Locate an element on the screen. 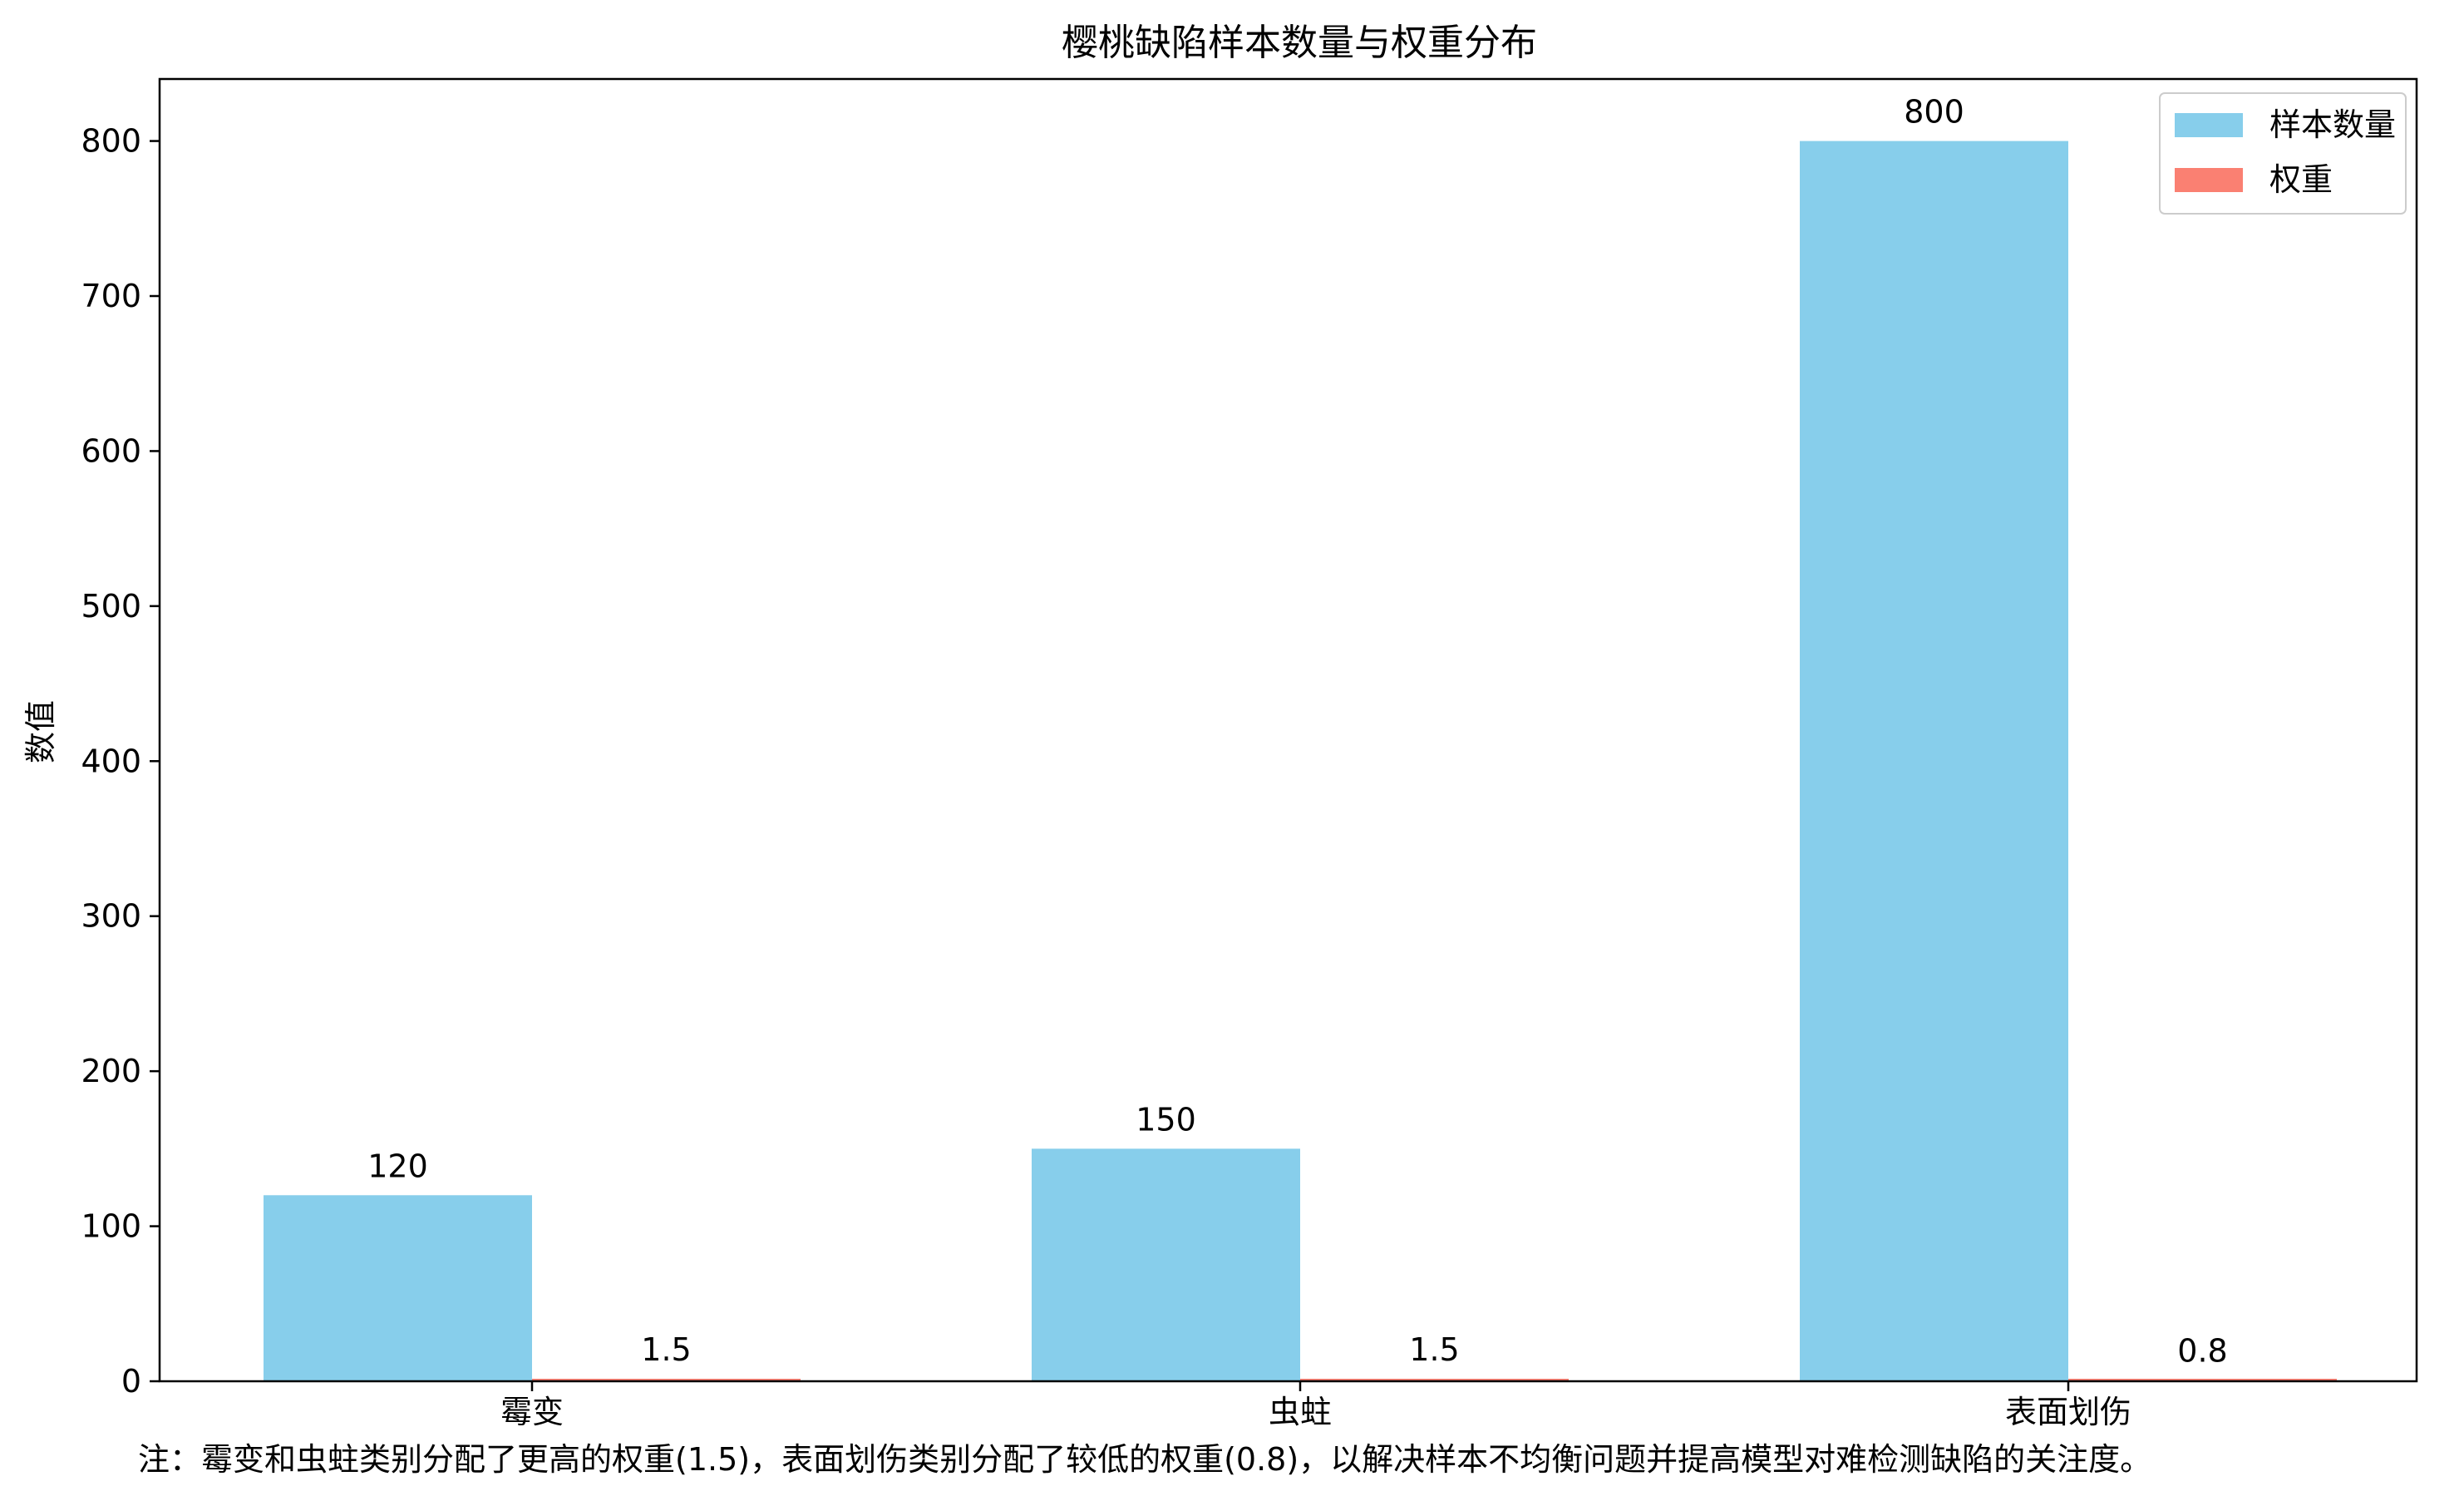  legend-label: 权重 is located at coordinates (2301, 179).